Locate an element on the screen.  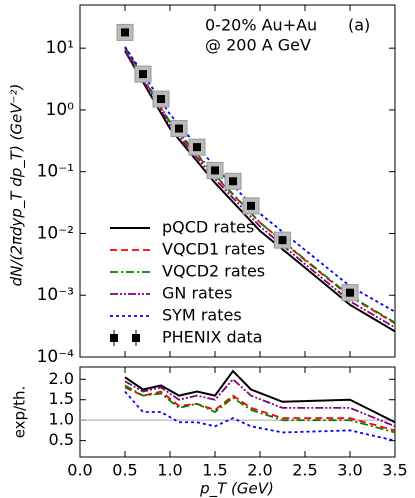
x-axis-label: p_T (GeV) is located at coordinates (236, 489).